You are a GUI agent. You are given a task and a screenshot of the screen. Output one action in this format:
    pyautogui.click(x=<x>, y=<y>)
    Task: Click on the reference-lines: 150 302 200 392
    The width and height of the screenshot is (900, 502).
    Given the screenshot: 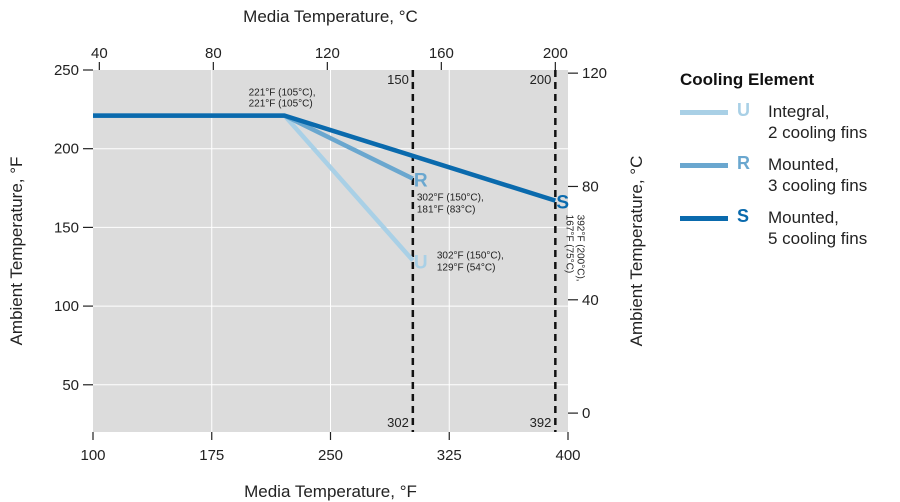 What is the action you would take?
    pyautogui.click(x=472, y=251)
    